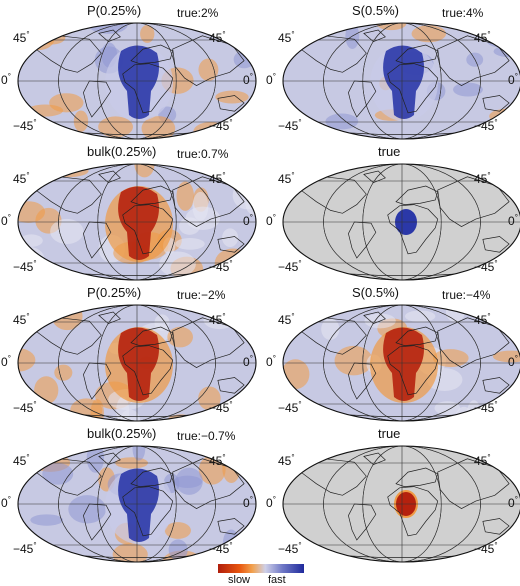 Image resolution: width=520 pixels, height=586 pixels. I want to click on coastlines, so click(405, 364).